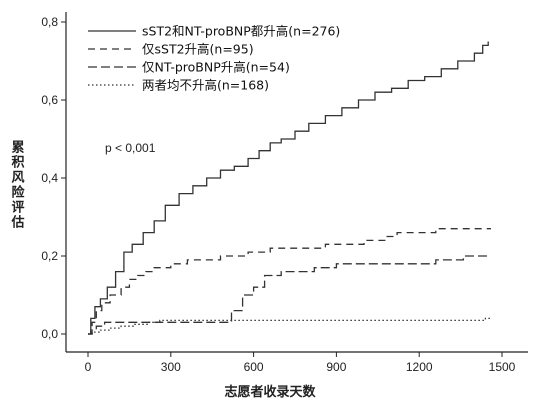 This screenshot has height=406, width=544. What do you see at coordinates (88, 367) in the screenshot?
I see `x-tick-label: 0` at bounding box center [88, 367].